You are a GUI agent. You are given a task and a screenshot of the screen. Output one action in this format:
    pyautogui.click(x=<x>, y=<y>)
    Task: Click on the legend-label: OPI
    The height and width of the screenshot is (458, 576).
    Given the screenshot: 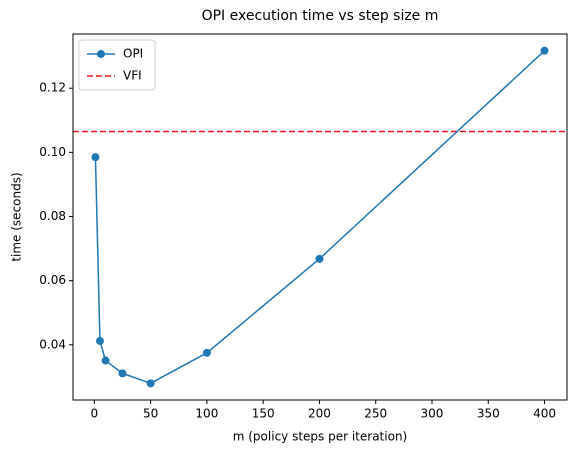 What is the action you would take?
    pyautogui.click(x=133, y=54)
    